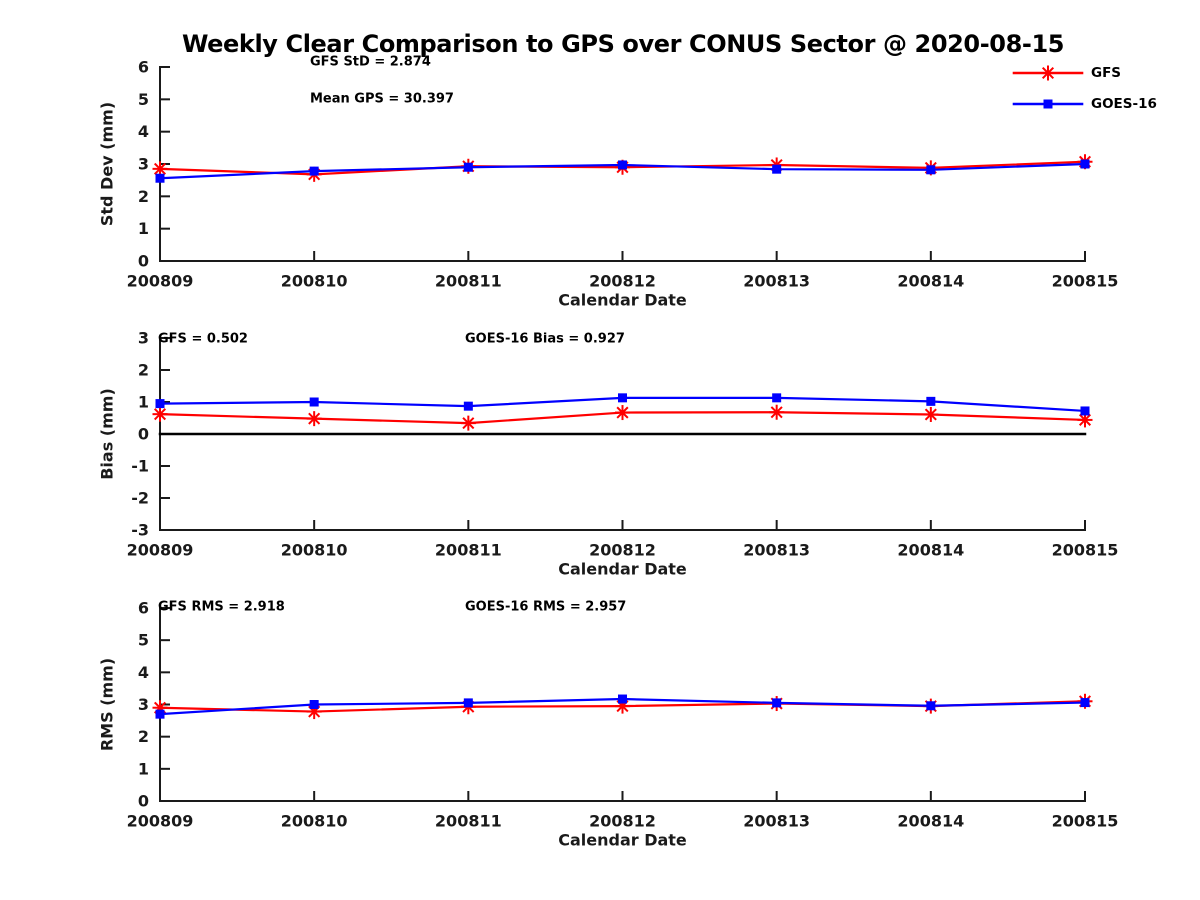 Image resolution: width=1200 pixels, height=900 pixels. What do you see at coordinates (1106, 73) in the screenshot?
I see `legend-label-gfs: GFS` at bounding box center [1106, 73].